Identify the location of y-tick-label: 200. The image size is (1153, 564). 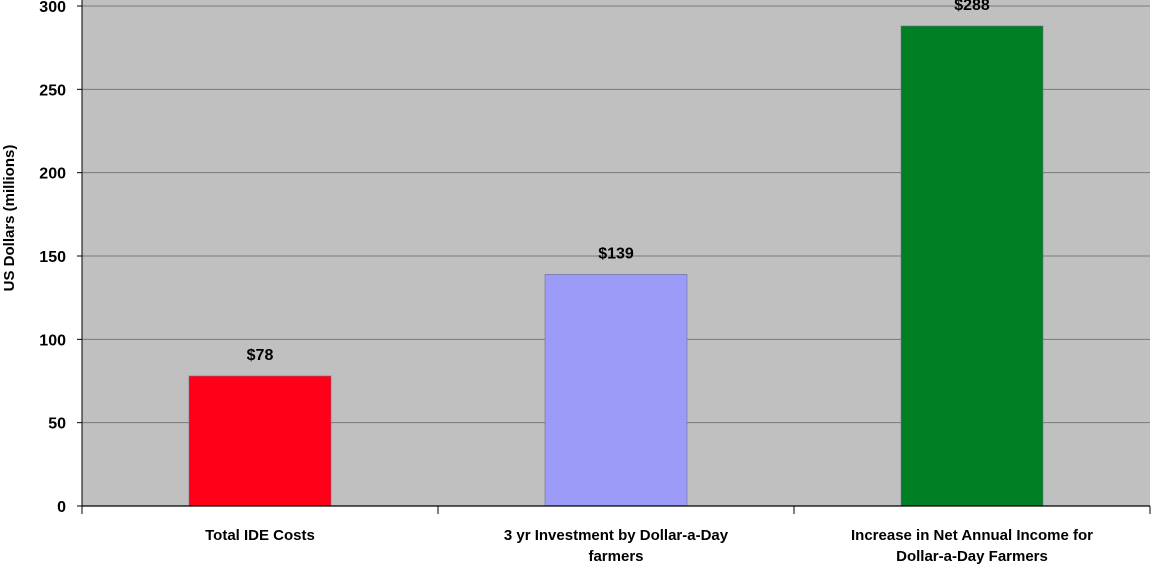
(52, 174).